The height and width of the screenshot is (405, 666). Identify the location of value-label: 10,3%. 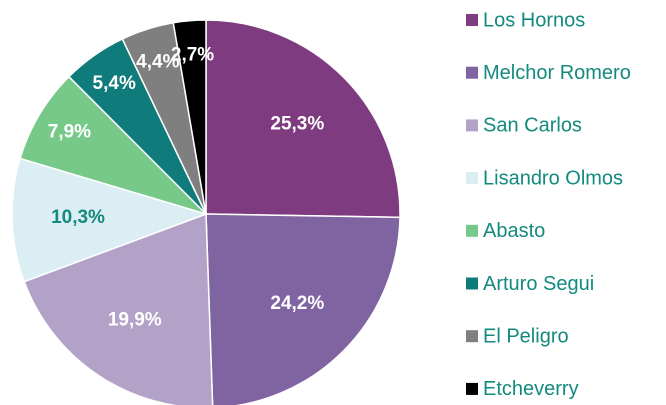
(78, 217).